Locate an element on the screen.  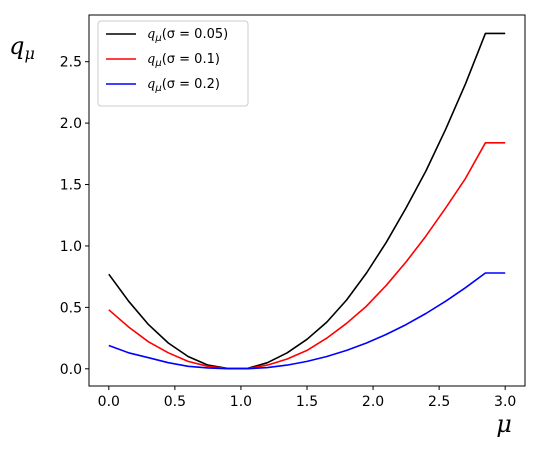
legend: qμ(σ = 0.05) qμ(σ = 0.1) qμ(σ = 0.2) is located at coordinates (173, 63).